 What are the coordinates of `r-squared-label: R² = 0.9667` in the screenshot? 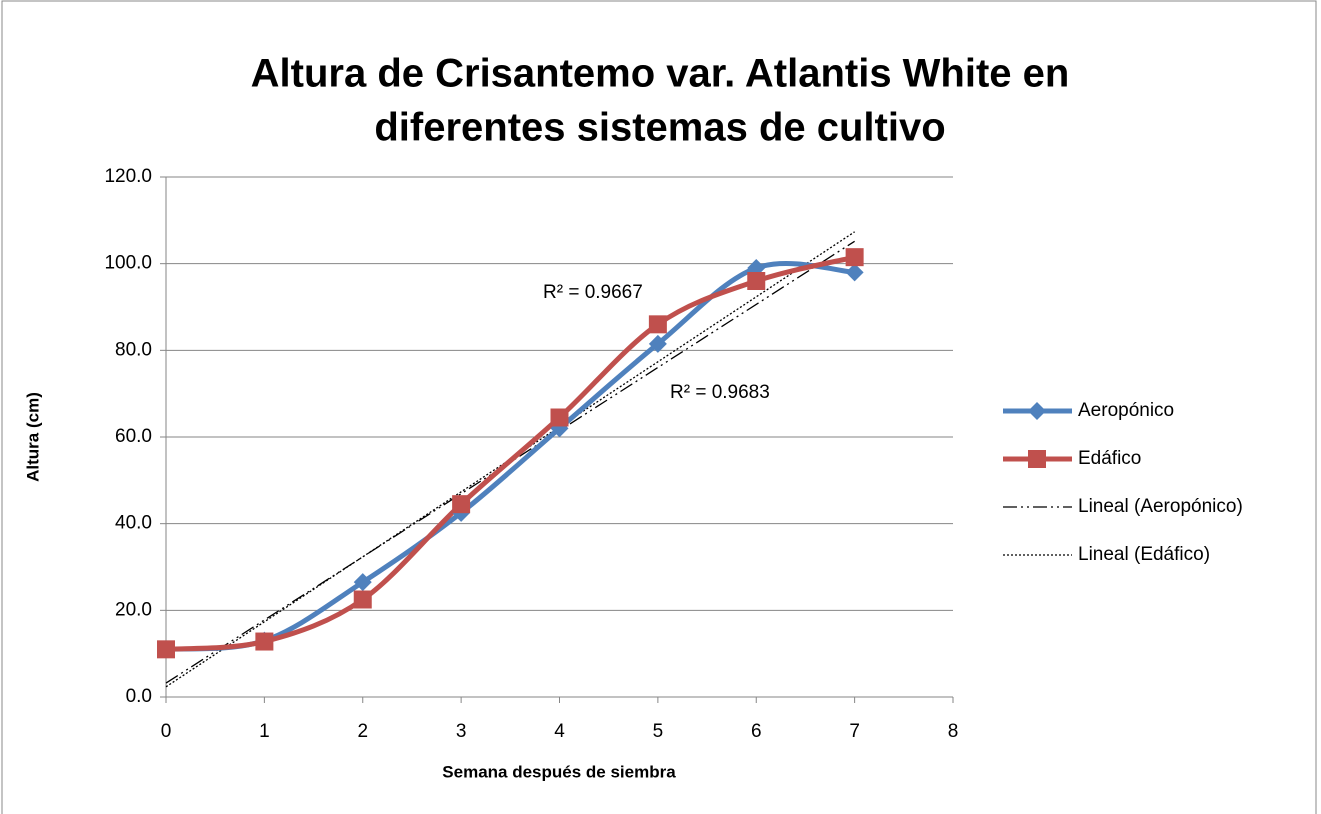 It's located at (593, 292).